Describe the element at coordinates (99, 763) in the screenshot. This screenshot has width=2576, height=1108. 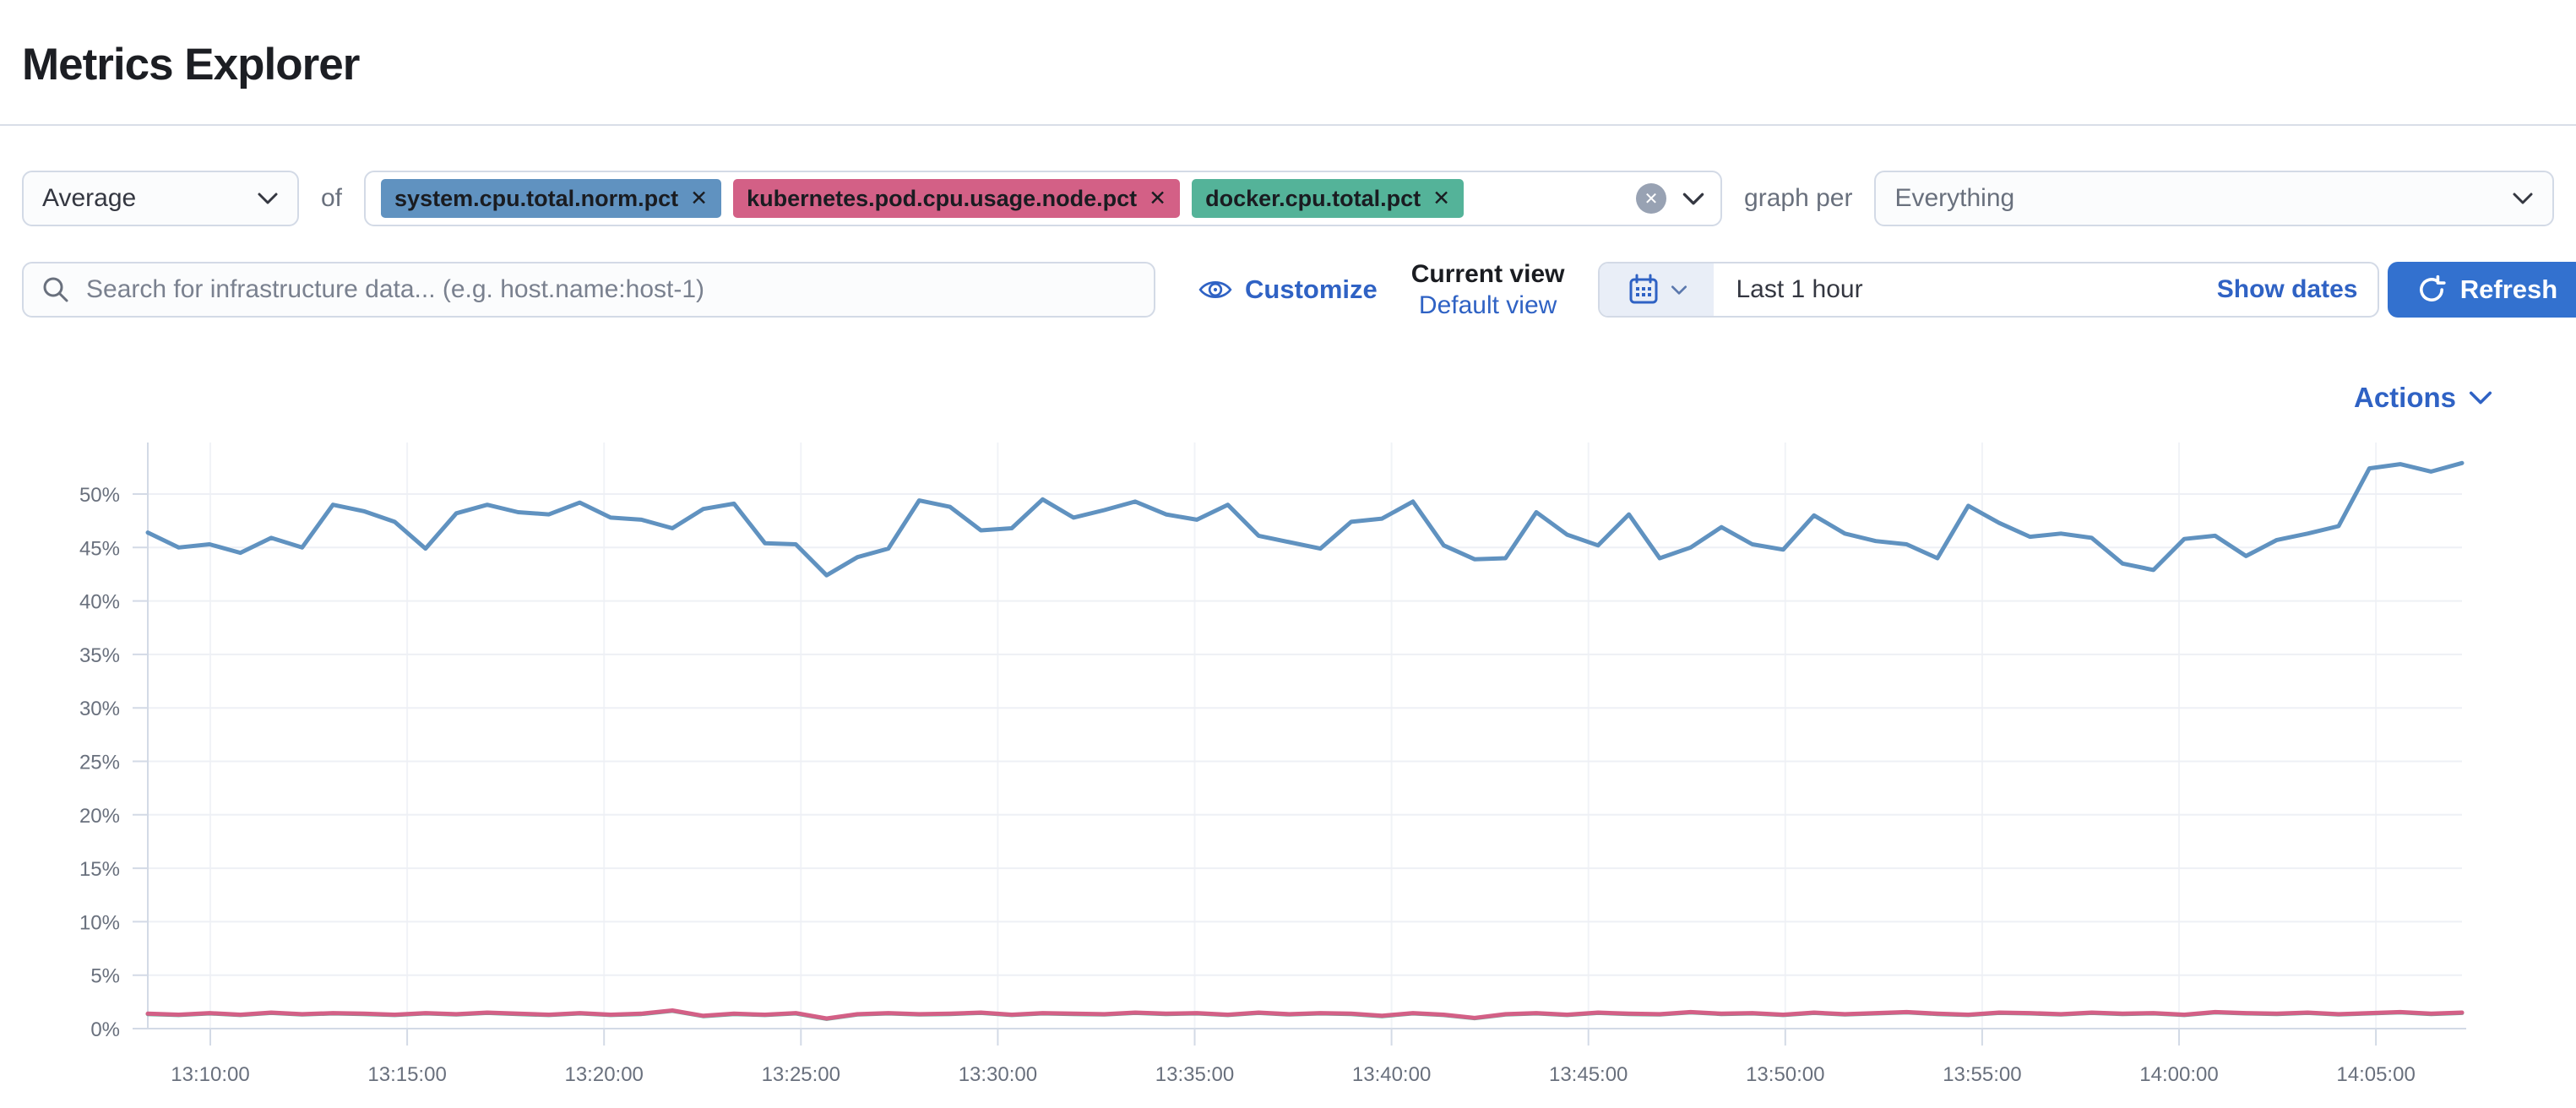
I see `svg-text: 25%` at that location.